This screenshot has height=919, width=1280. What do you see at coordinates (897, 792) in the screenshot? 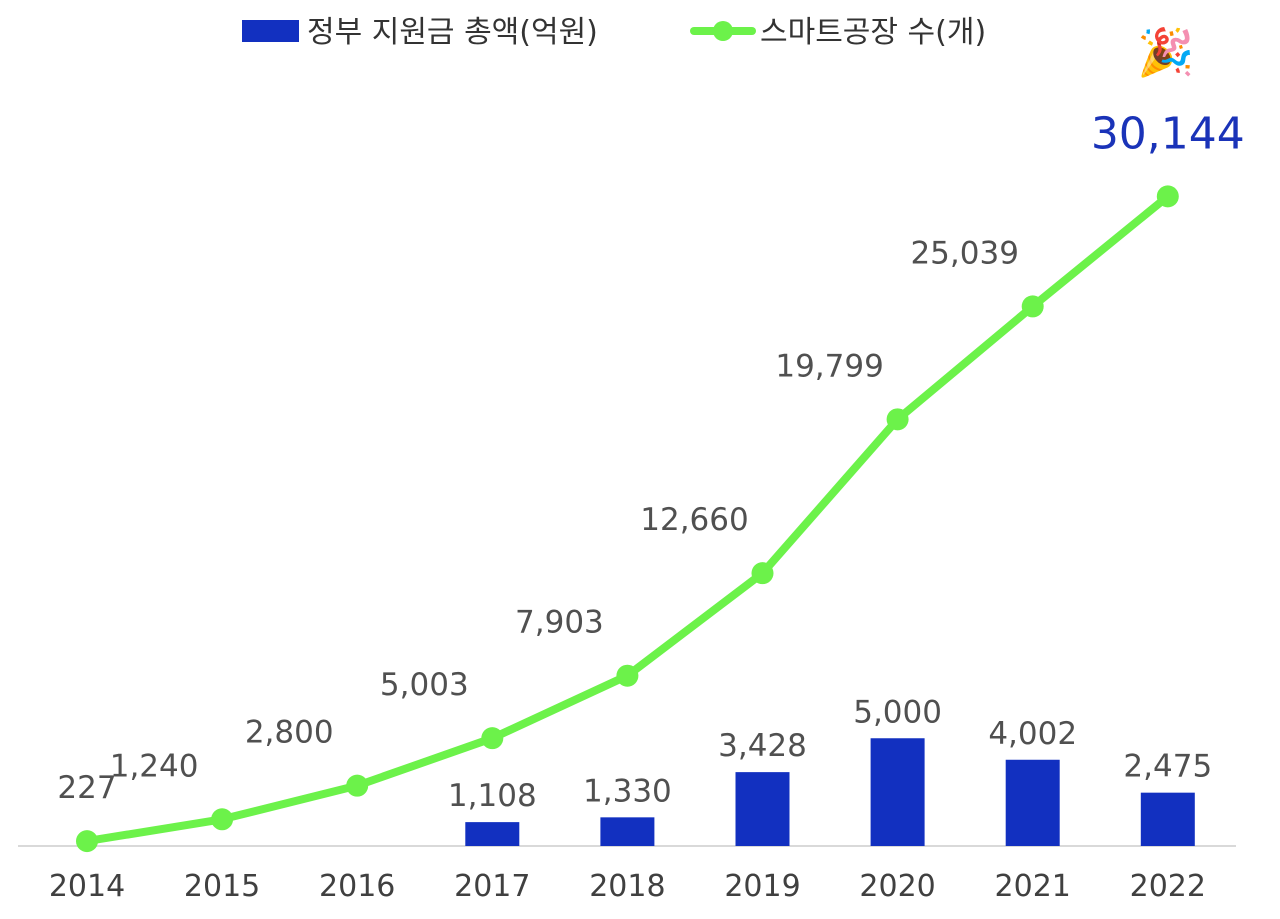
I see `bar-2020` at bounding box center [897, 792].